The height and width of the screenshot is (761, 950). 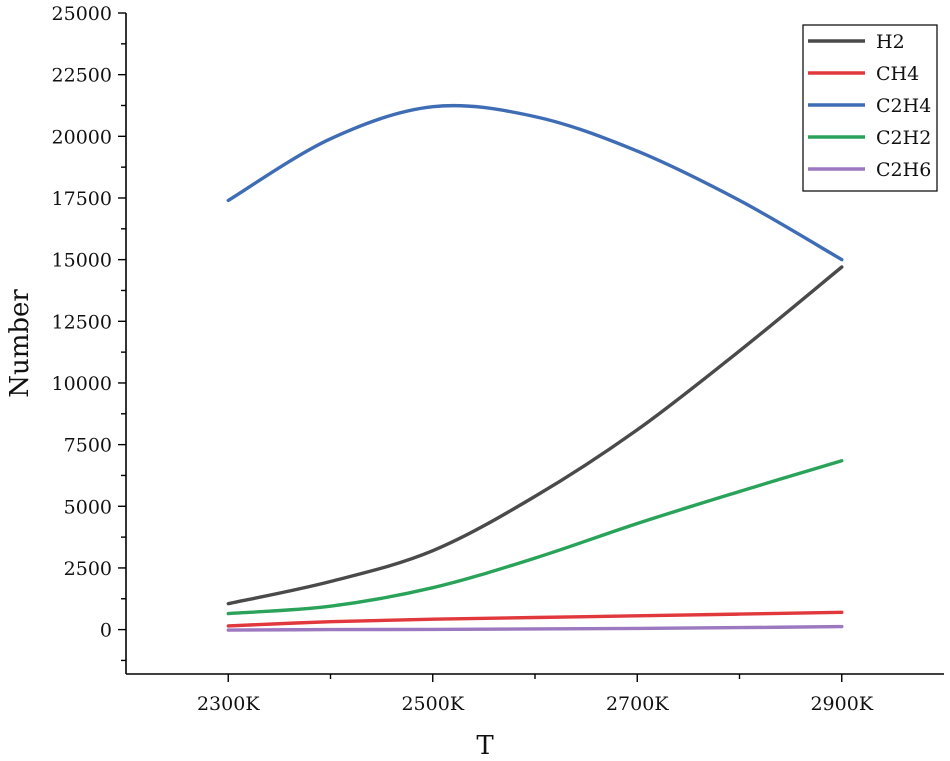 What do you see at coordinates (535, 694) in the screenshot?
I see `x-axis: 2300K 2500K 2700K 2900K` at bounding box center [535, 694].